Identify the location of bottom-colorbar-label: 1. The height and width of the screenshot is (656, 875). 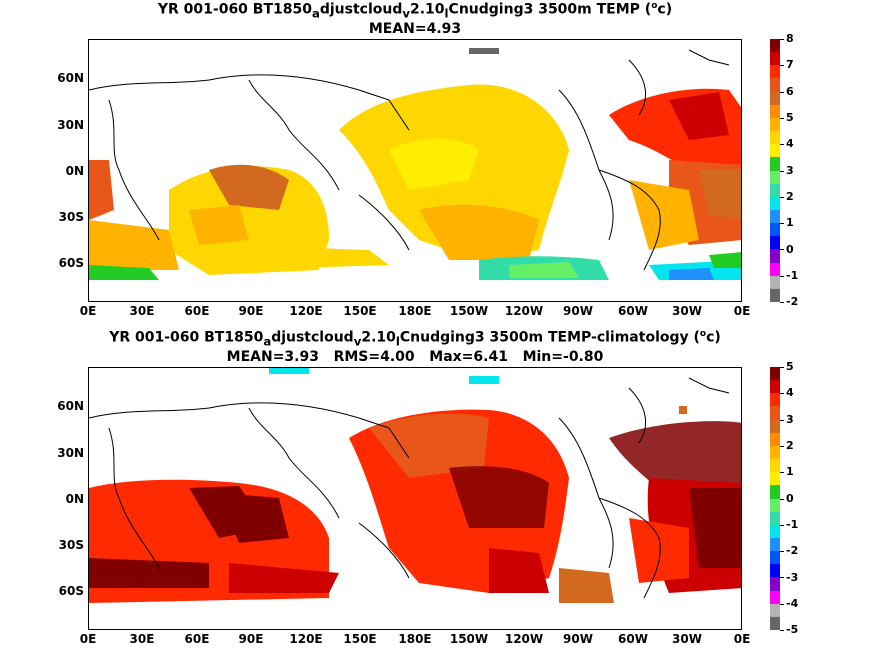
(790, 471).